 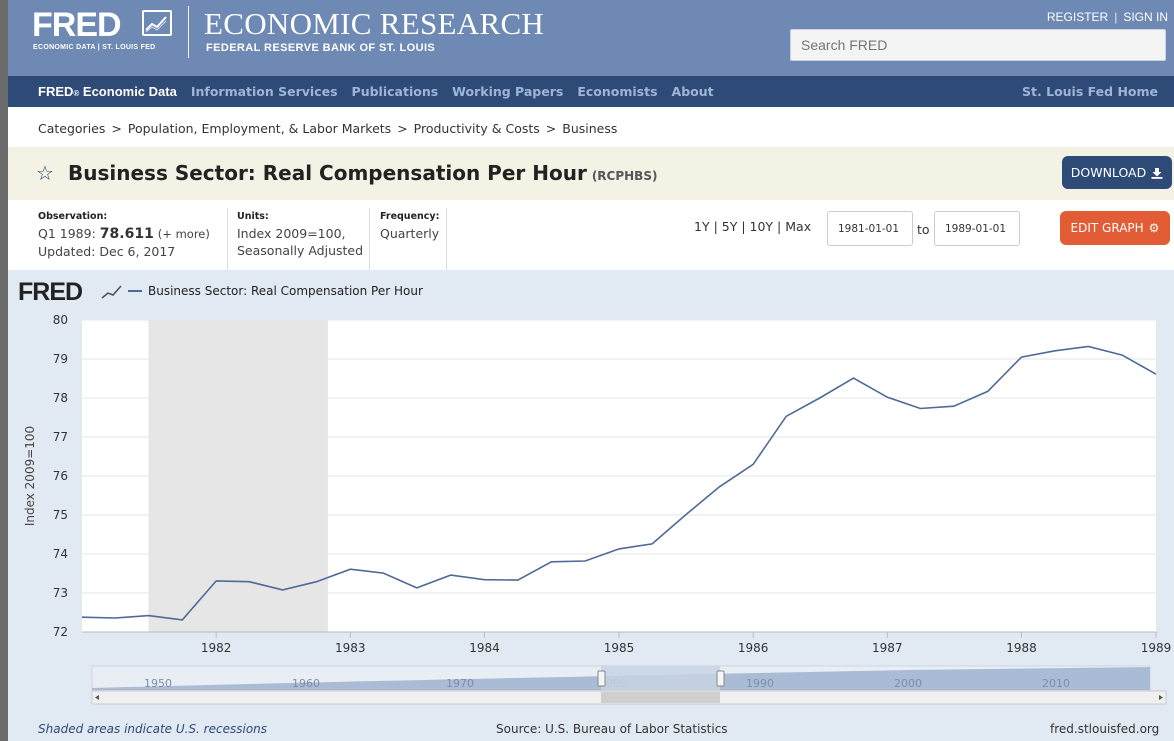 What do you see at coordinates (60, 632) in the screenshot?
I see `y-tick-label: 72` at bounding box center [60, 632].